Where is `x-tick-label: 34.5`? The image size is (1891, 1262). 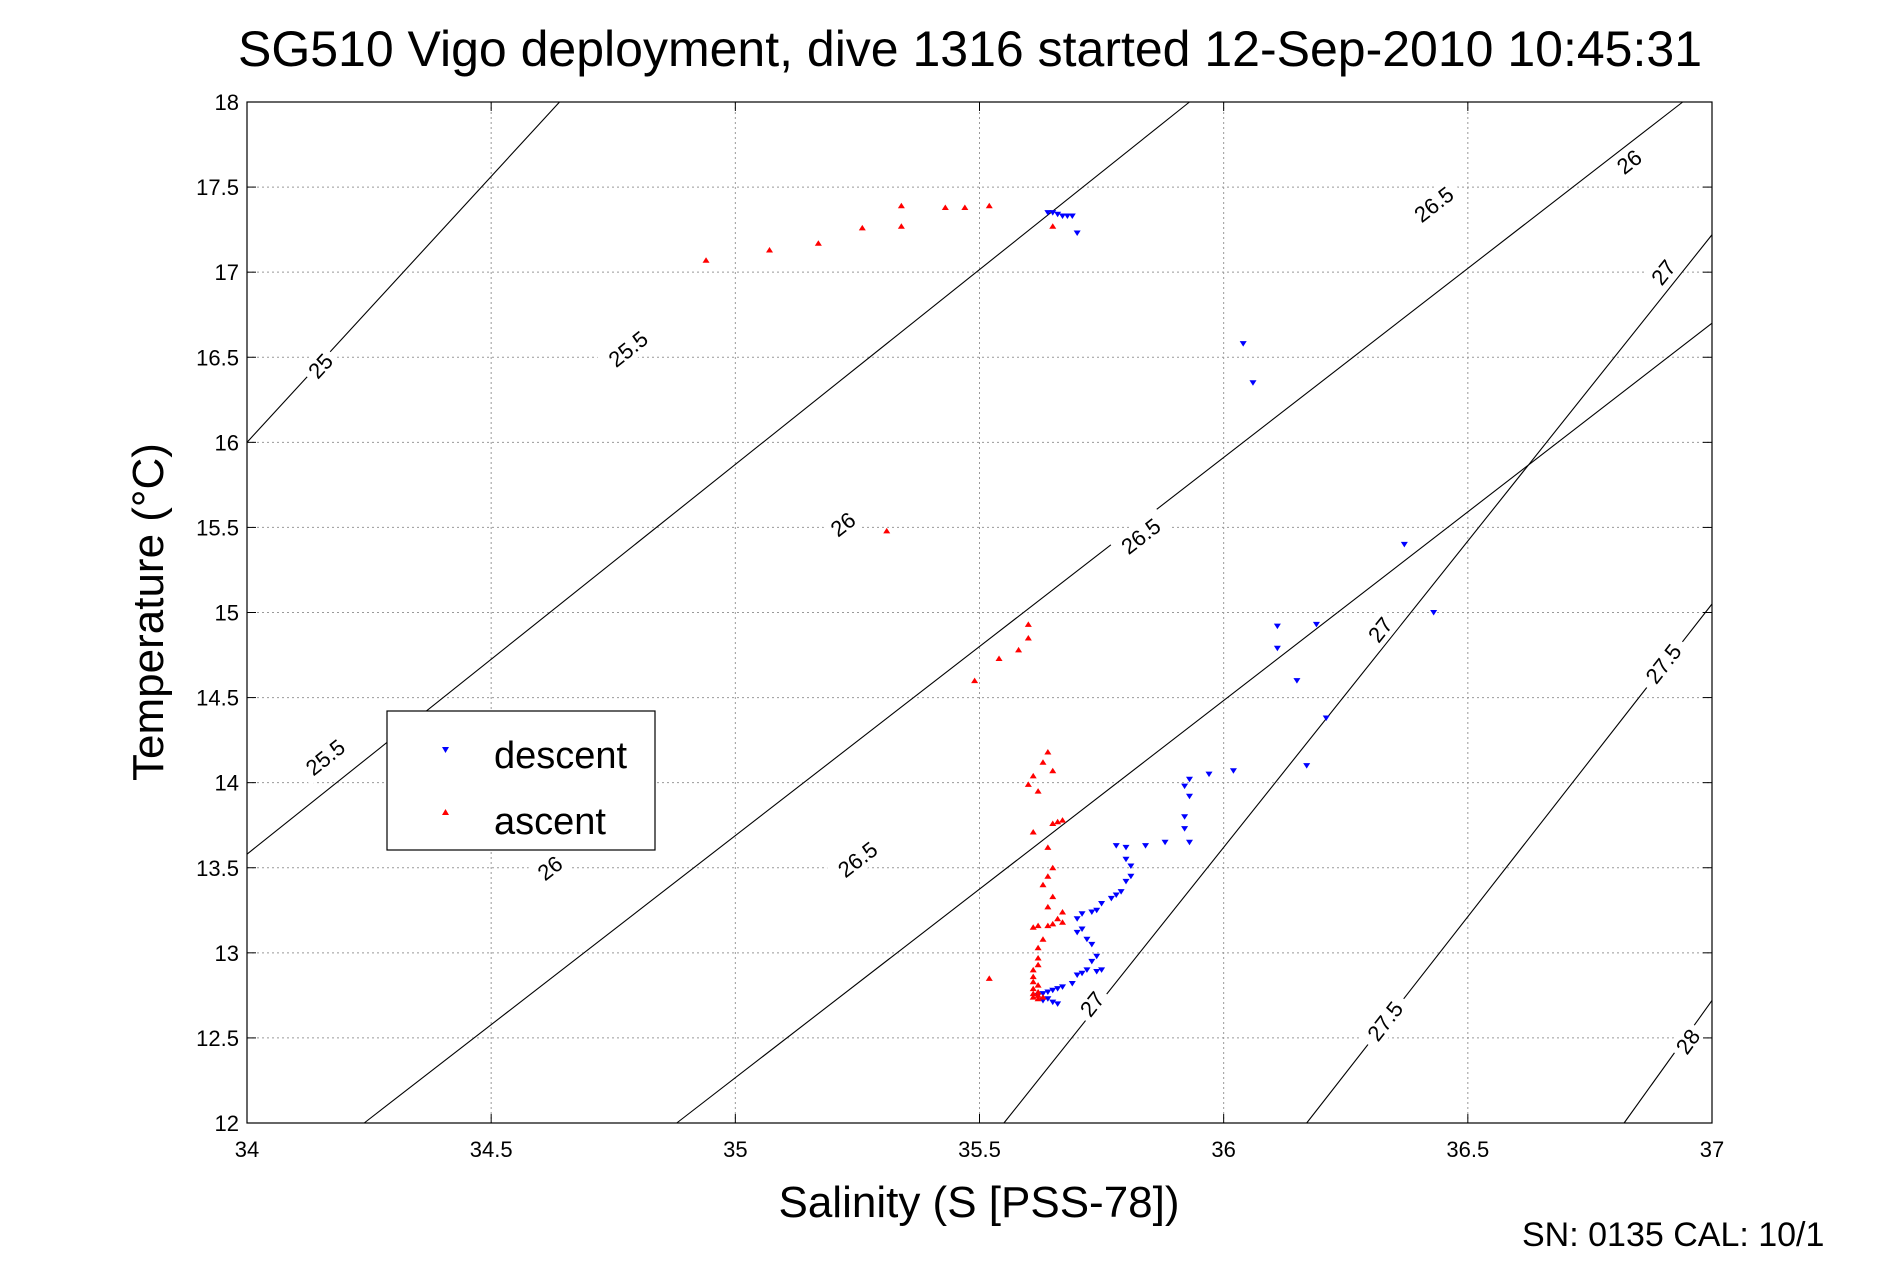
x-tick-label: 34.5 is located at coordinates (491, 1149).